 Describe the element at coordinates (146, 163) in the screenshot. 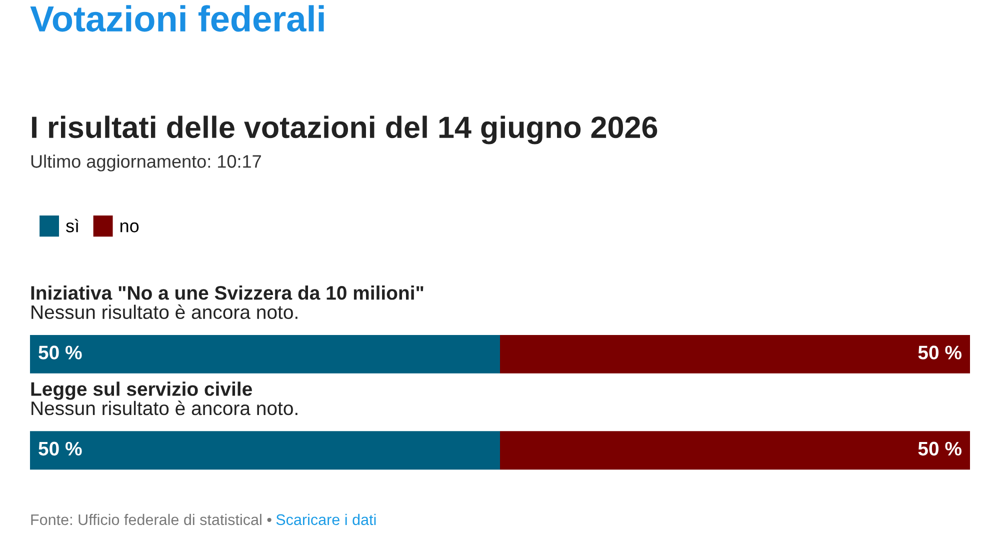

I see `chart-subtitle: Ultimo aggiornamento: 10:17` at that location.